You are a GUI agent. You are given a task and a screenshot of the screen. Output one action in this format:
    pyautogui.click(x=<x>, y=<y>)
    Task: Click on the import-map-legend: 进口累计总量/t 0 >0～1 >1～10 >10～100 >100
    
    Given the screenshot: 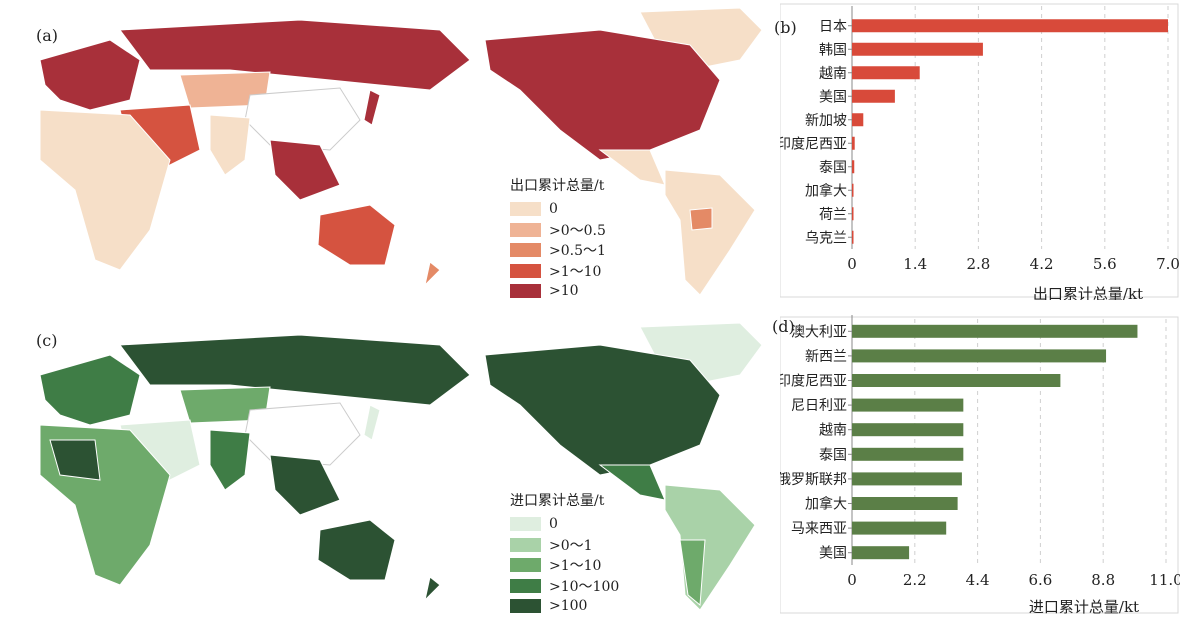 What is the action you would take?
    pyautogui.click(x=564, y=553)
    